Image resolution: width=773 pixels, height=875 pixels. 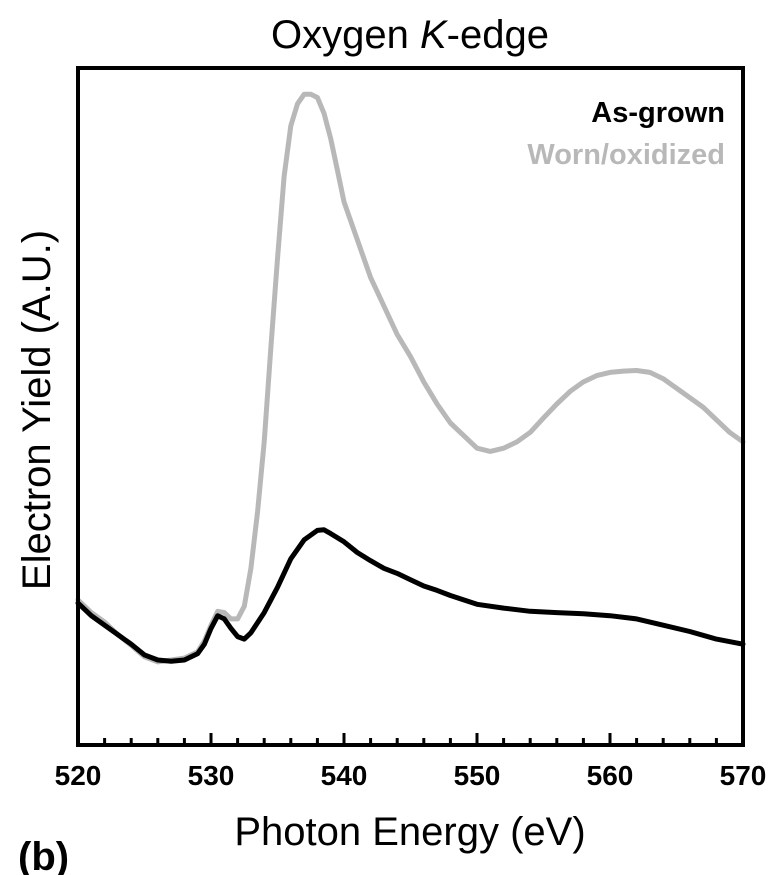 I want to click on chart-title: Oxygen K-edge, so click(x=410, y=35).